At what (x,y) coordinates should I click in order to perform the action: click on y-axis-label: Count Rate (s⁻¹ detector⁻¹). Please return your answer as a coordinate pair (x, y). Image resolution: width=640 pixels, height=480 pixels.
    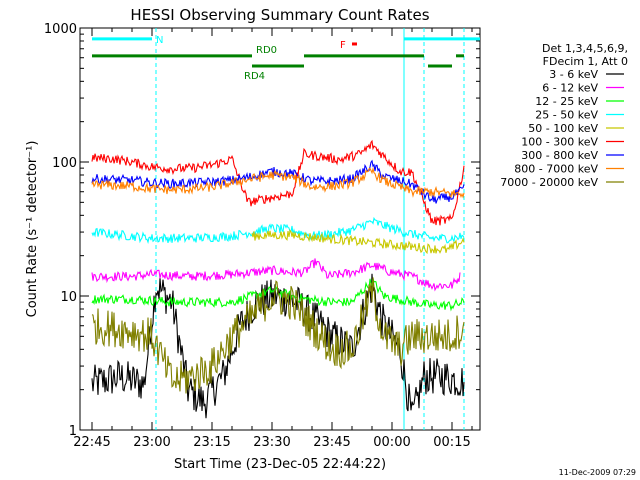
    Looking at the image, I should click on (32, 229).